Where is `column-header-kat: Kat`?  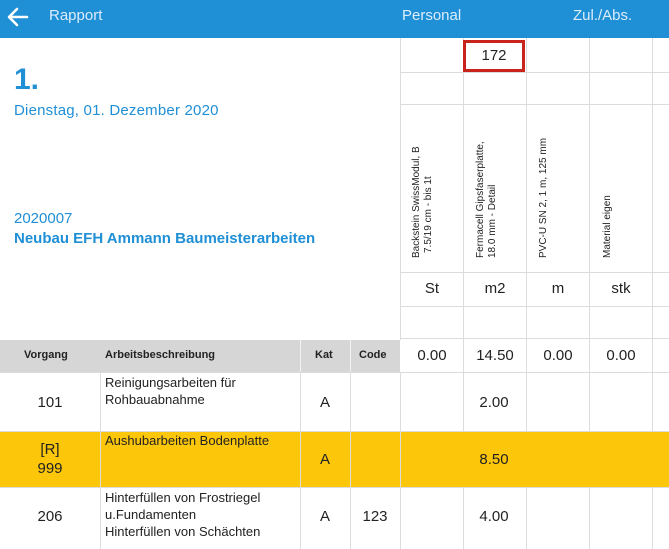 column-header-kat: Kat is located at coordinates (324, 355).